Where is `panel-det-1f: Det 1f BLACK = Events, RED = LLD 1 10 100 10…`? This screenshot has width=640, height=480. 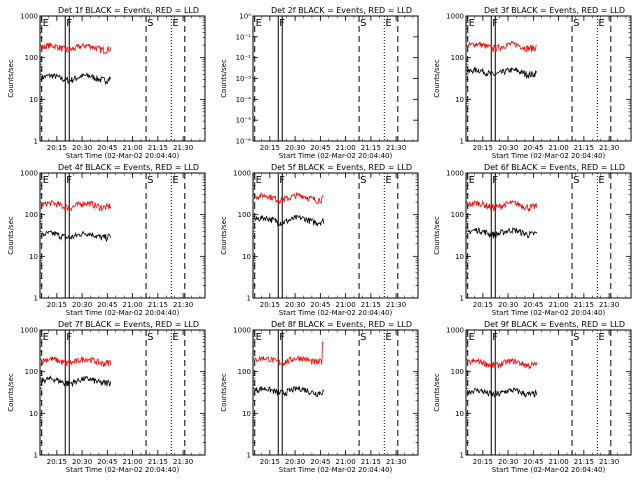
panel-det-1f: Det 1f BLACK = Events, RED = LLD 1 10 100 10… is located at coordinates (106, 83).